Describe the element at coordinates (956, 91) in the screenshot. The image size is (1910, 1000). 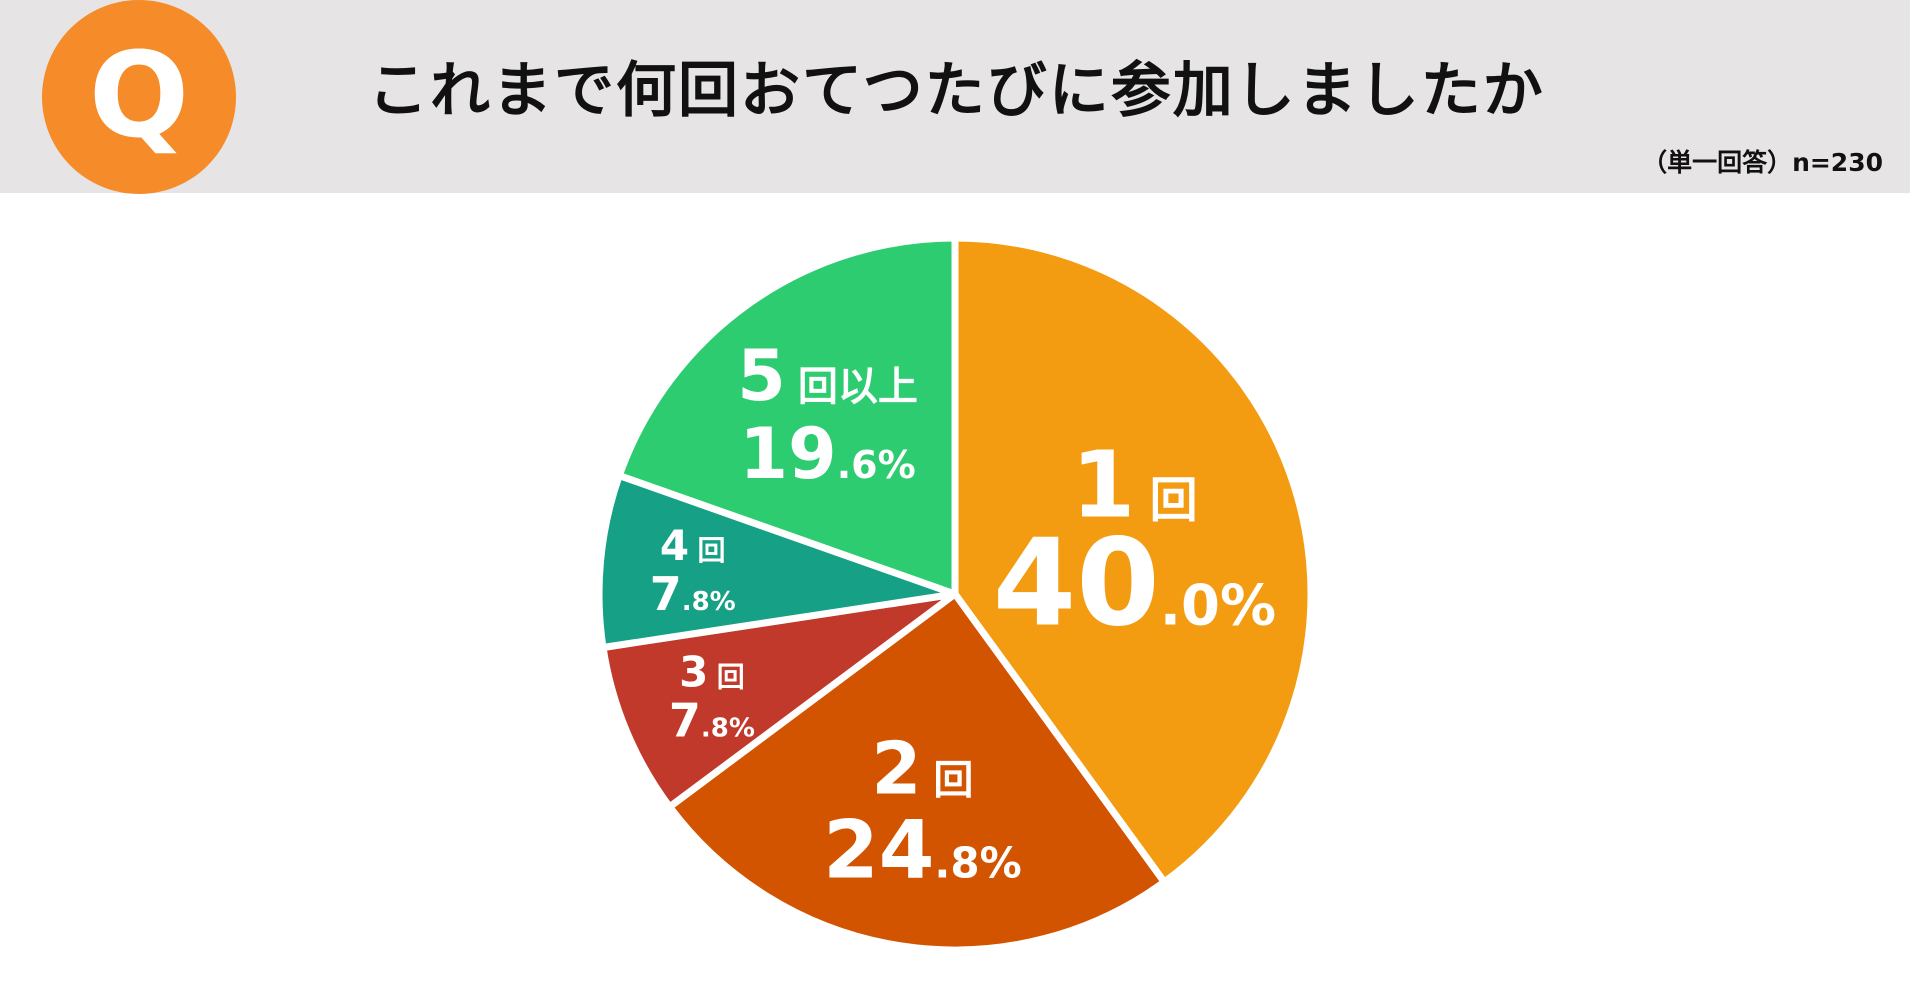
I see `page-title: これまで何回おてつたびに参加しましたか` at that location.